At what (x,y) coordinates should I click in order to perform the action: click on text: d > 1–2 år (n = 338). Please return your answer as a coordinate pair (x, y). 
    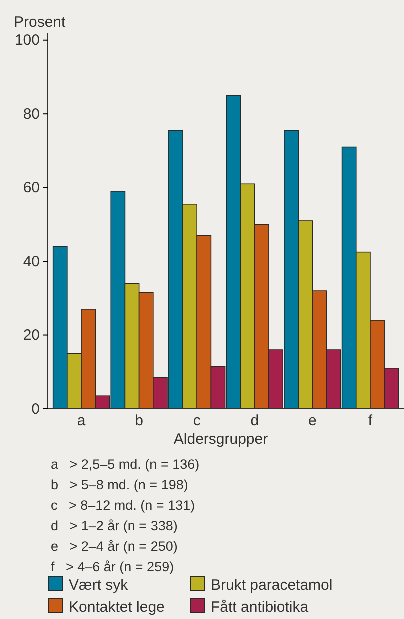
    Looking at the image, I should click on (114, 526).